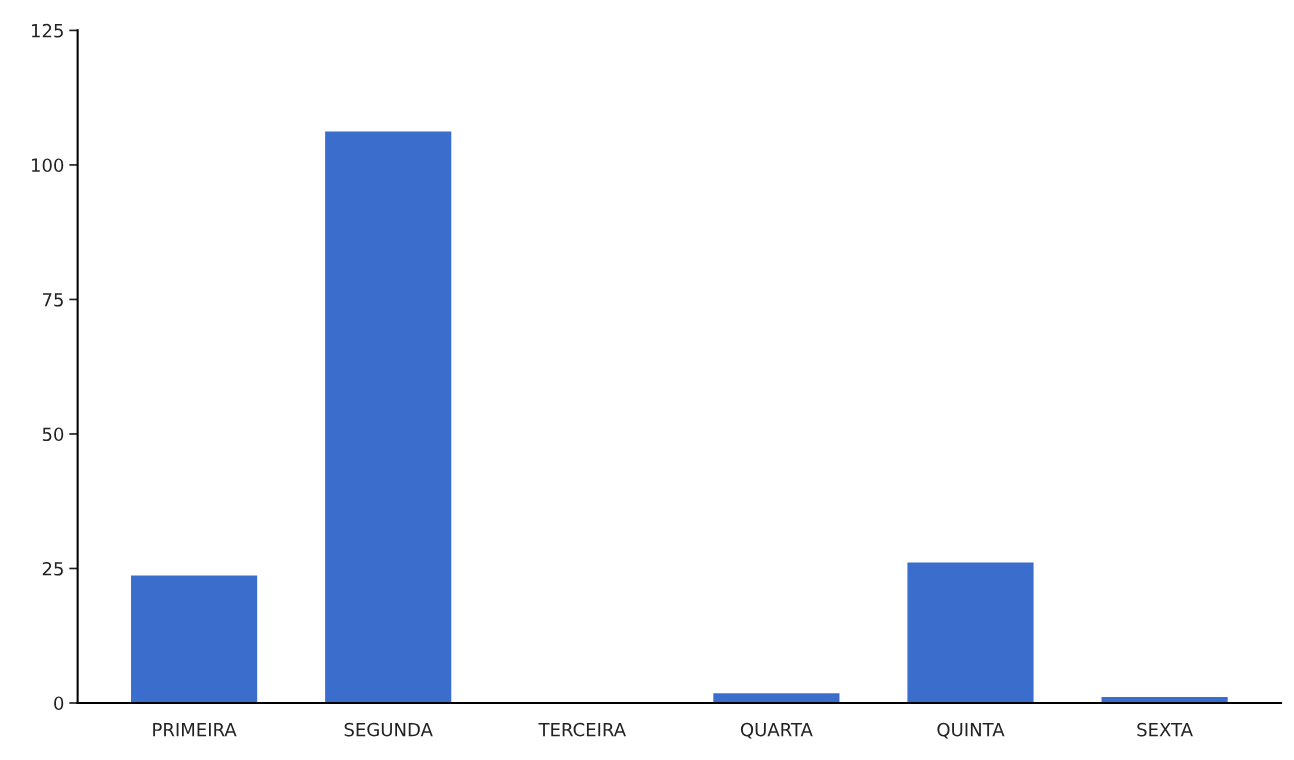  What do you see at coordinates (776, 730) in the screenshot?
I see `x-tick-label: QUARTA` at bounding box center [776, 730].